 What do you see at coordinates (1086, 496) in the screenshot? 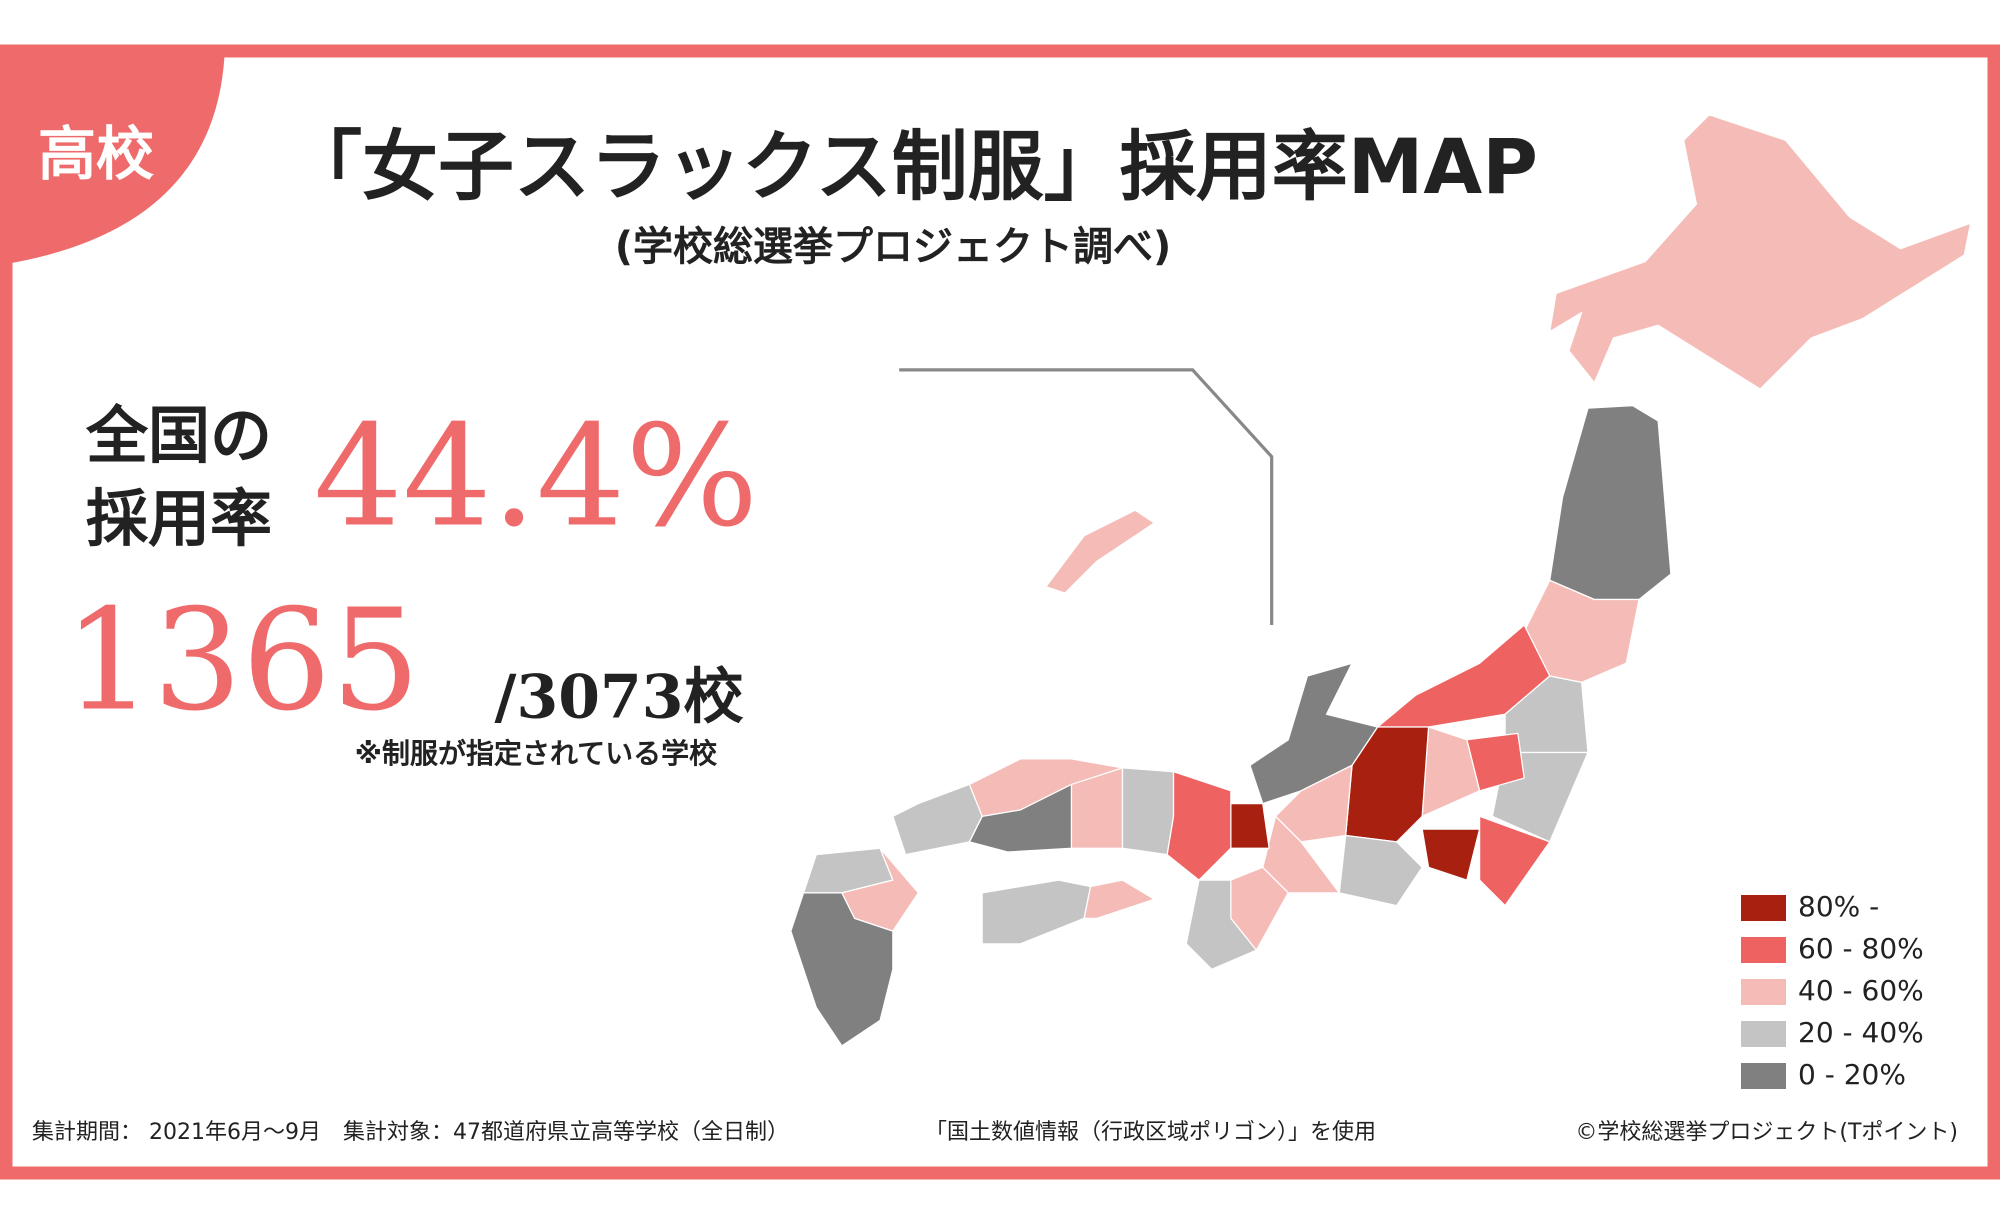
I see `okinawa-divider` at bounding box center [1086, 496].